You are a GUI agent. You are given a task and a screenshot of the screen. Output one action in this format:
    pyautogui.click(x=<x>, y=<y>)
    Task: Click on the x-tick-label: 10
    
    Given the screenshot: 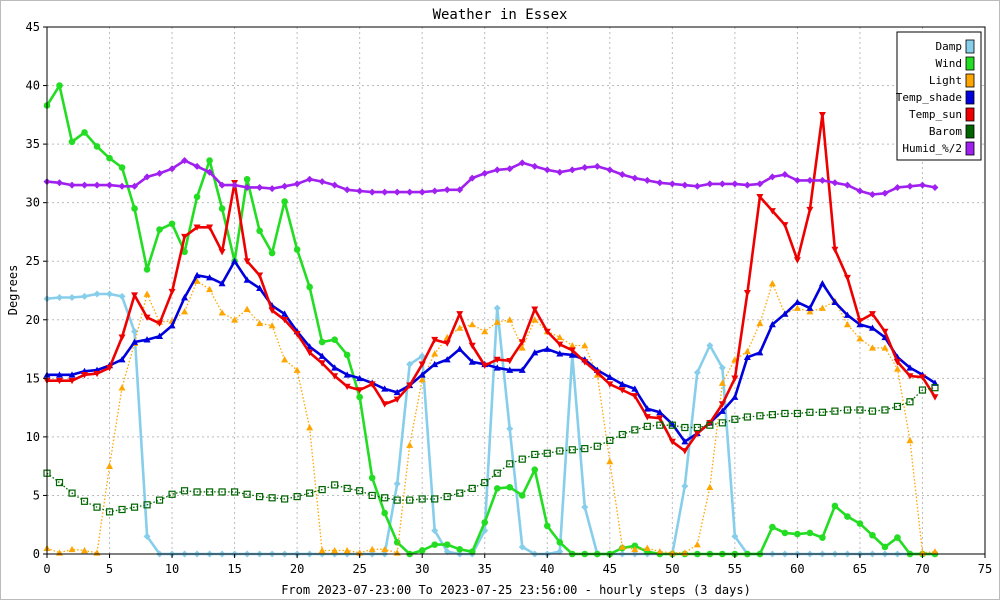 What is the action you would take?
    pyautogui.click(x=172, y=569)
    